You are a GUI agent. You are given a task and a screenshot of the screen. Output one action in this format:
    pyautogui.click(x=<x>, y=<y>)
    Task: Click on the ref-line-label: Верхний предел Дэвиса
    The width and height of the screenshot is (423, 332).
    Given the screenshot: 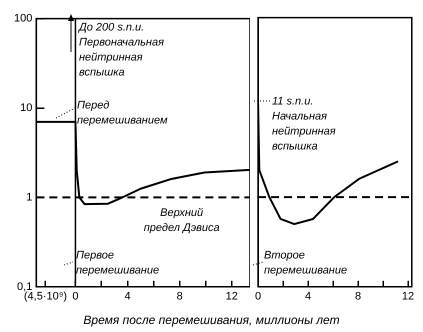 What is the action you would take?
    pyautogui.click(x=182, y=220)
    